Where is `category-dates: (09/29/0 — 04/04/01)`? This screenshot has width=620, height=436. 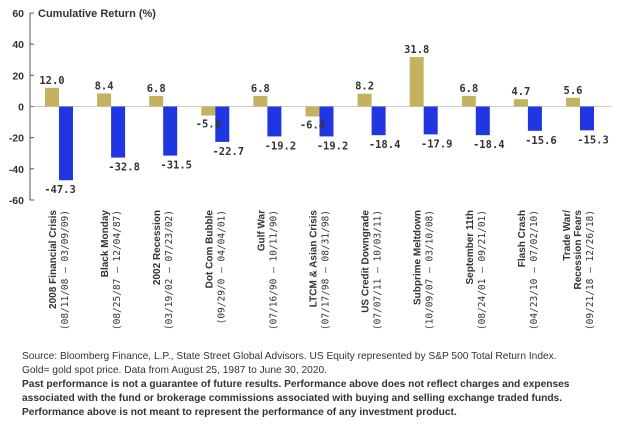 category-dates: (09/29/0 — 04/04/01) is located at coordinates (221, 267).